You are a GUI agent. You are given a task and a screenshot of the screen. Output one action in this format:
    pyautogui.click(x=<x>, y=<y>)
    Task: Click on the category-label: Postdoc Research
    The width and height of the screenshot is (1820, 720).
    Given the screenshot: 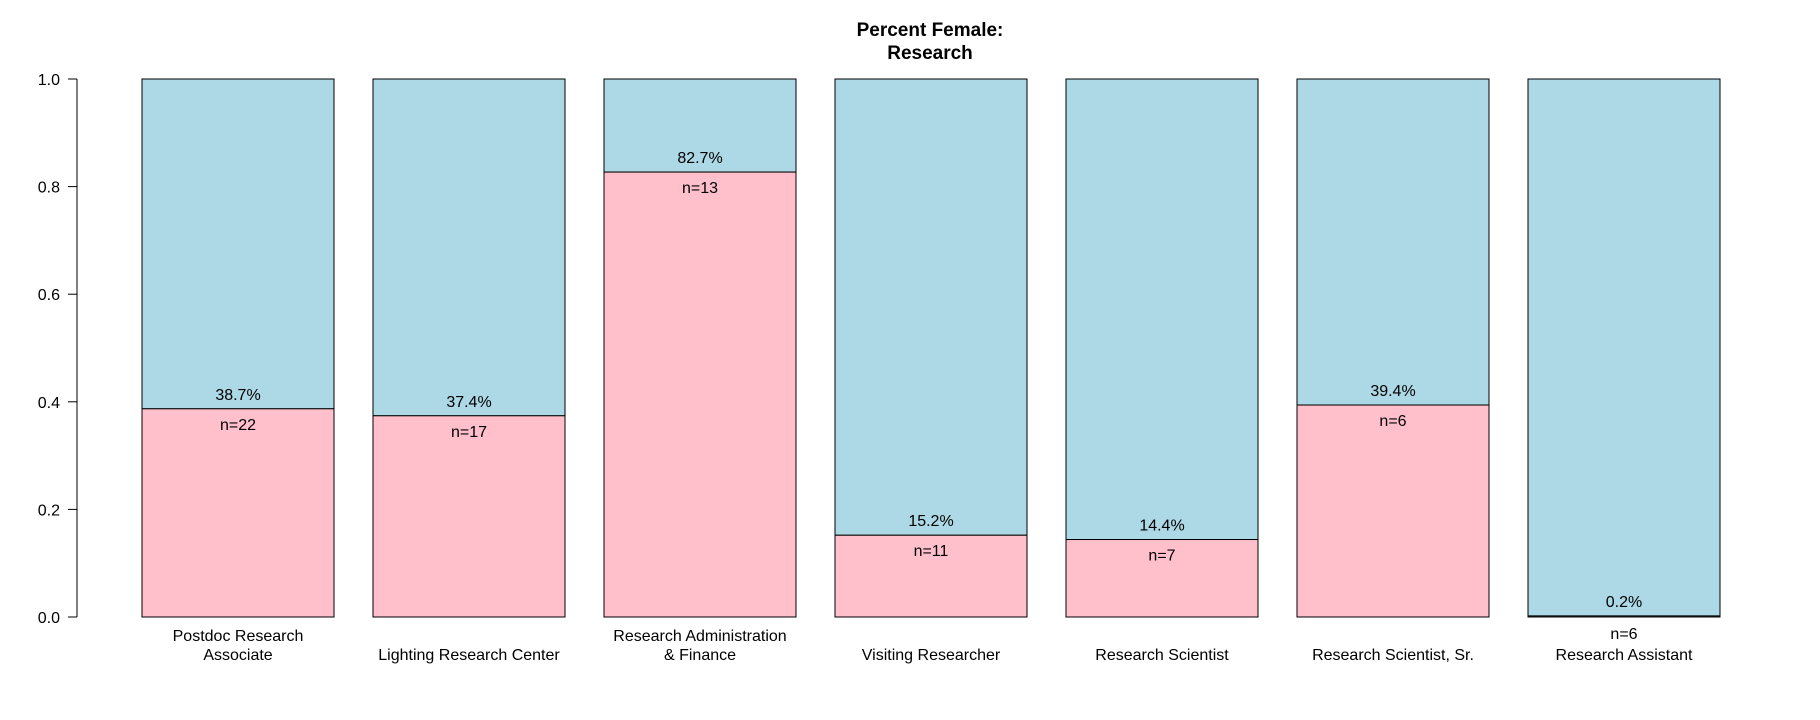 What is the action you would take?
    pyautogui.click(x=238, y=636)
    